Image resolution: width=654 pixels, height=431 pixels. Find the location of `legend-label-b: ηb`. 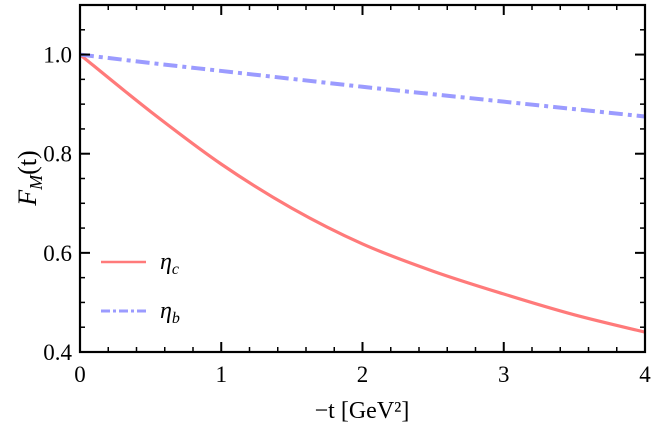

legend-label-b: ηb is located at coordinates (170, 312).